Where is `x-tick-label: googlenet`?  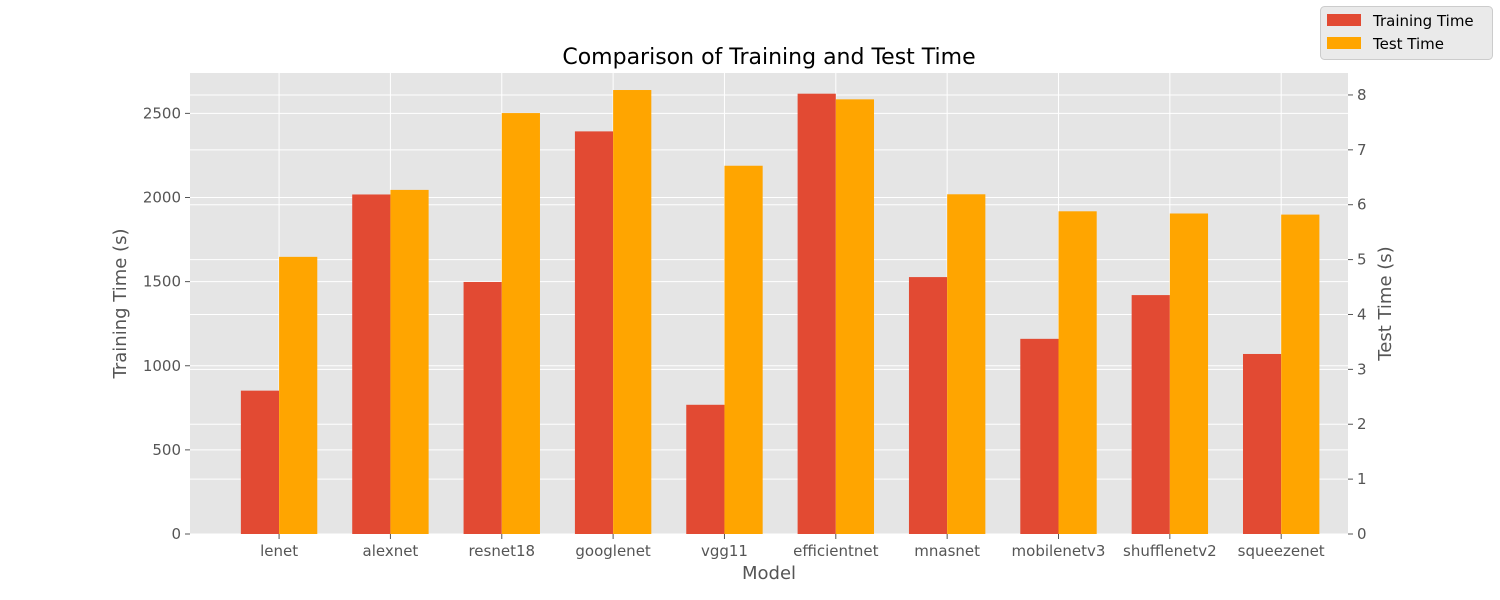
x-tick-label: googlenet is located at coordinates (613, 551).